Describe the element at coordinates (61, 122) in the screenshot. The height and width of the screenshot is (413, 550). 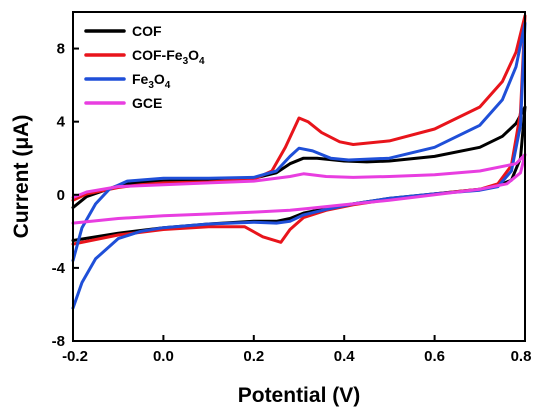
I see `y-tick-label: 4` at that location.